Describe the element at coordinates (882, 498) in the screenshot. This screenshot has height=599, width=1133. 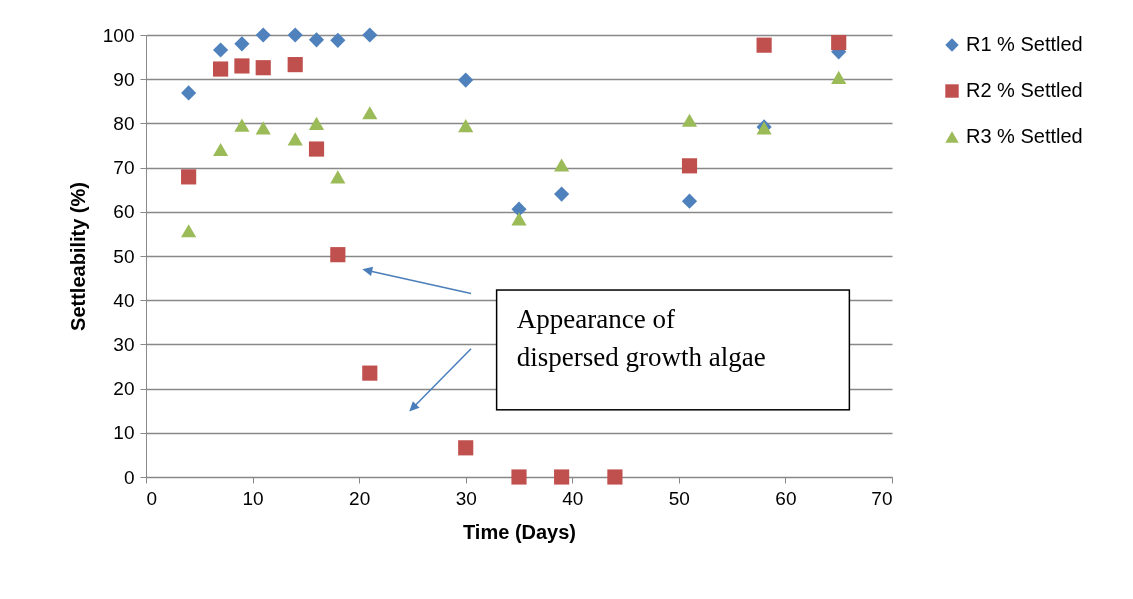
I see `x-tick-label: 70` at that location.